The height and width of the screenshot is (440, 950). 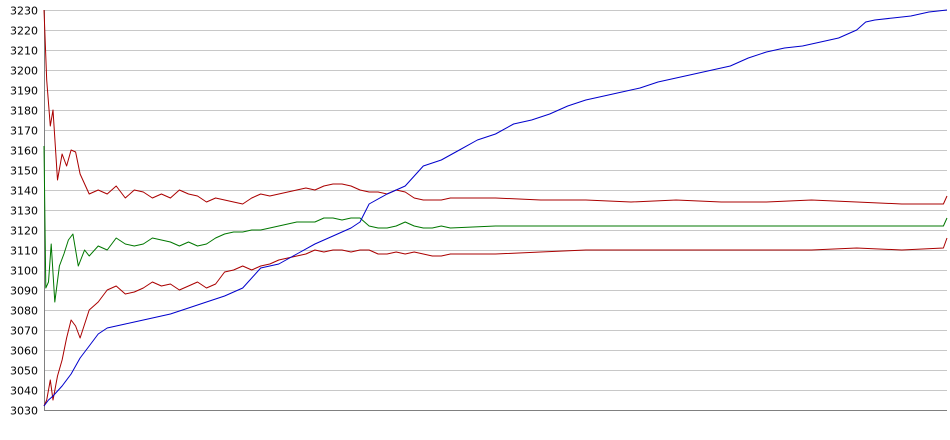 What do you see at coordinates (24, 391) in the screenshot?
I see `y-tick-label: 3040` at bounding box center [24, 391].